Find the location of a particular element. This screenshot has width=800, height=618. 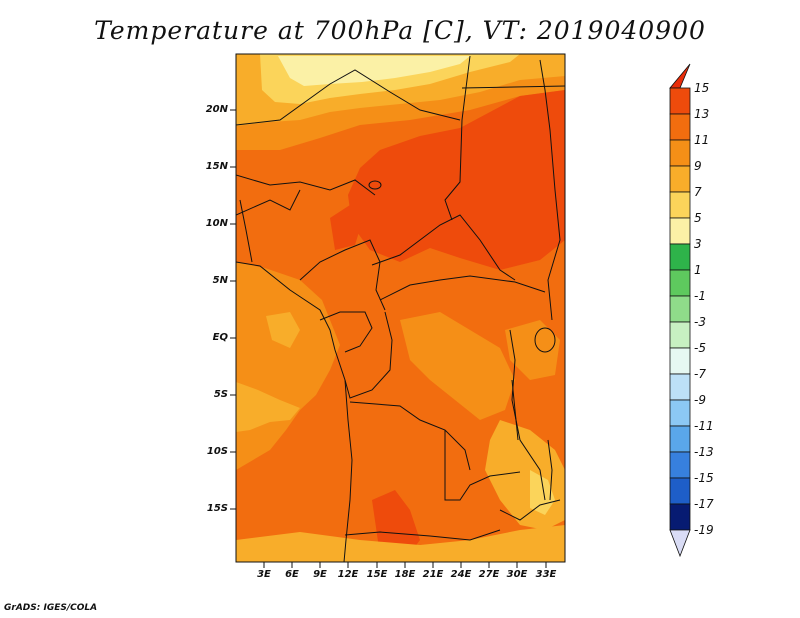

field-west-yellow-patch is located at coordinates (268, 407).